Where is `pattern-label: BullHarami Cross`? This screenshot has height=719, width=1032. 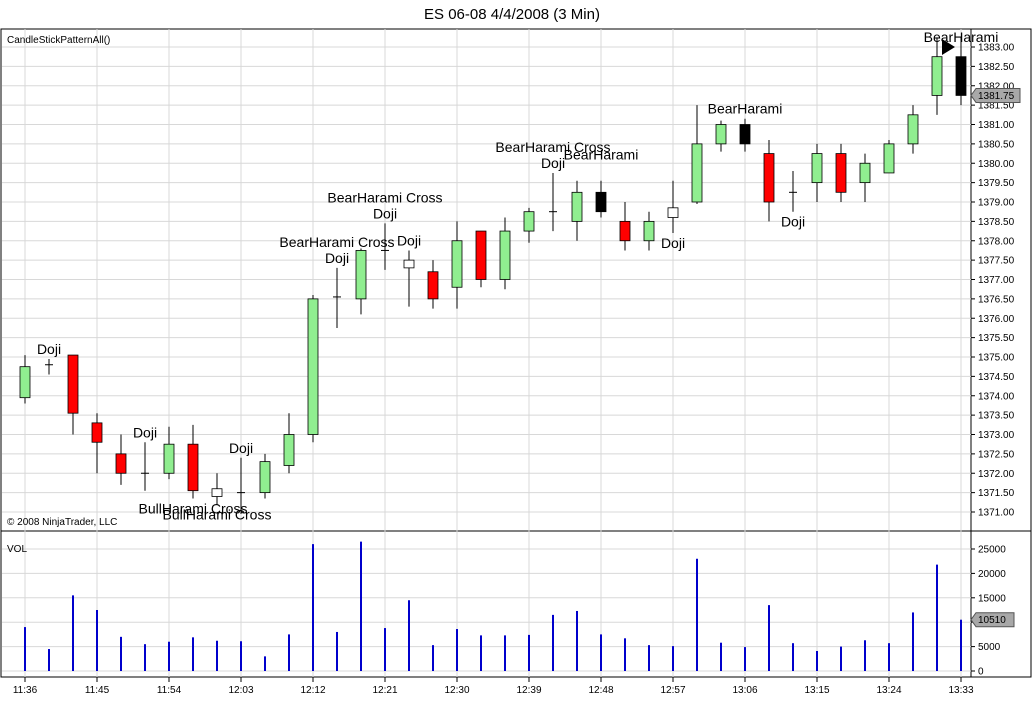 pattern-label: BullHarami Cross is located at coordinates (193, 508).